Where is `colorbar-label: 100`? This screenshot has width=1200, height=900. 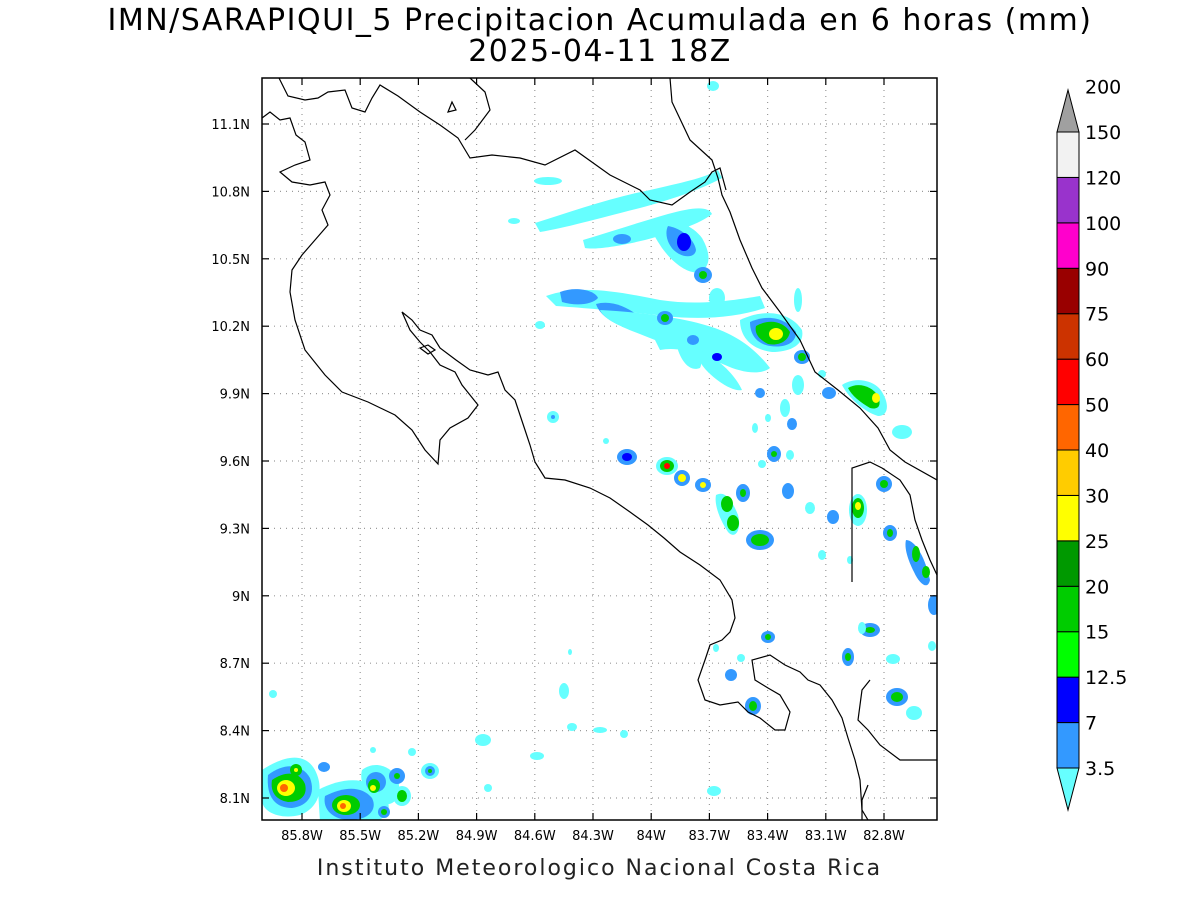 colorbar-label: 100 is located at coordinates (1103, 224).